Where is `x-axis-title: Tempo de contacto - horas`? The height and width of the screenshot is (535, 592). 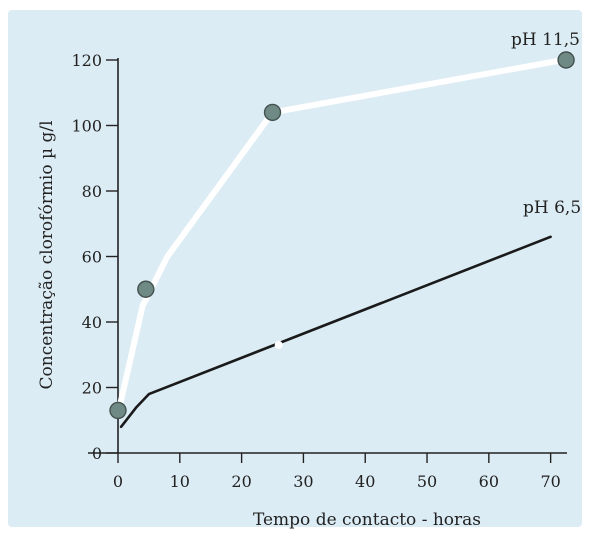 x-axis-title: Tempo de contacto - horas is located at coordinates (367, 520).